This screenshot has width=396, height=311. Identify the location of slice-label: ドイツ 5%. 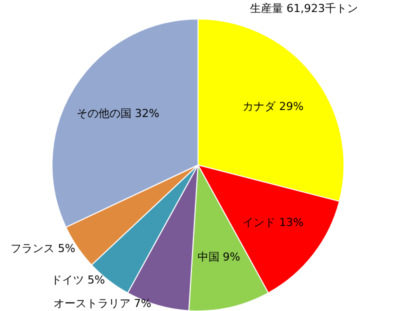
(78, 280).